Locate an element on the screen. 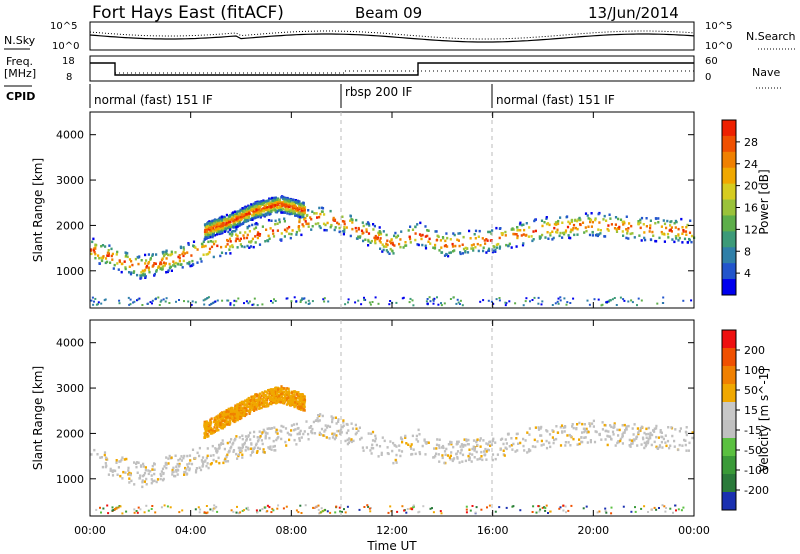 The height and width of the screenshot is (554, 800). freq-panel: Freq. [MHz] 18 8 Nave 60 0 is located at coordinates (393, 72).